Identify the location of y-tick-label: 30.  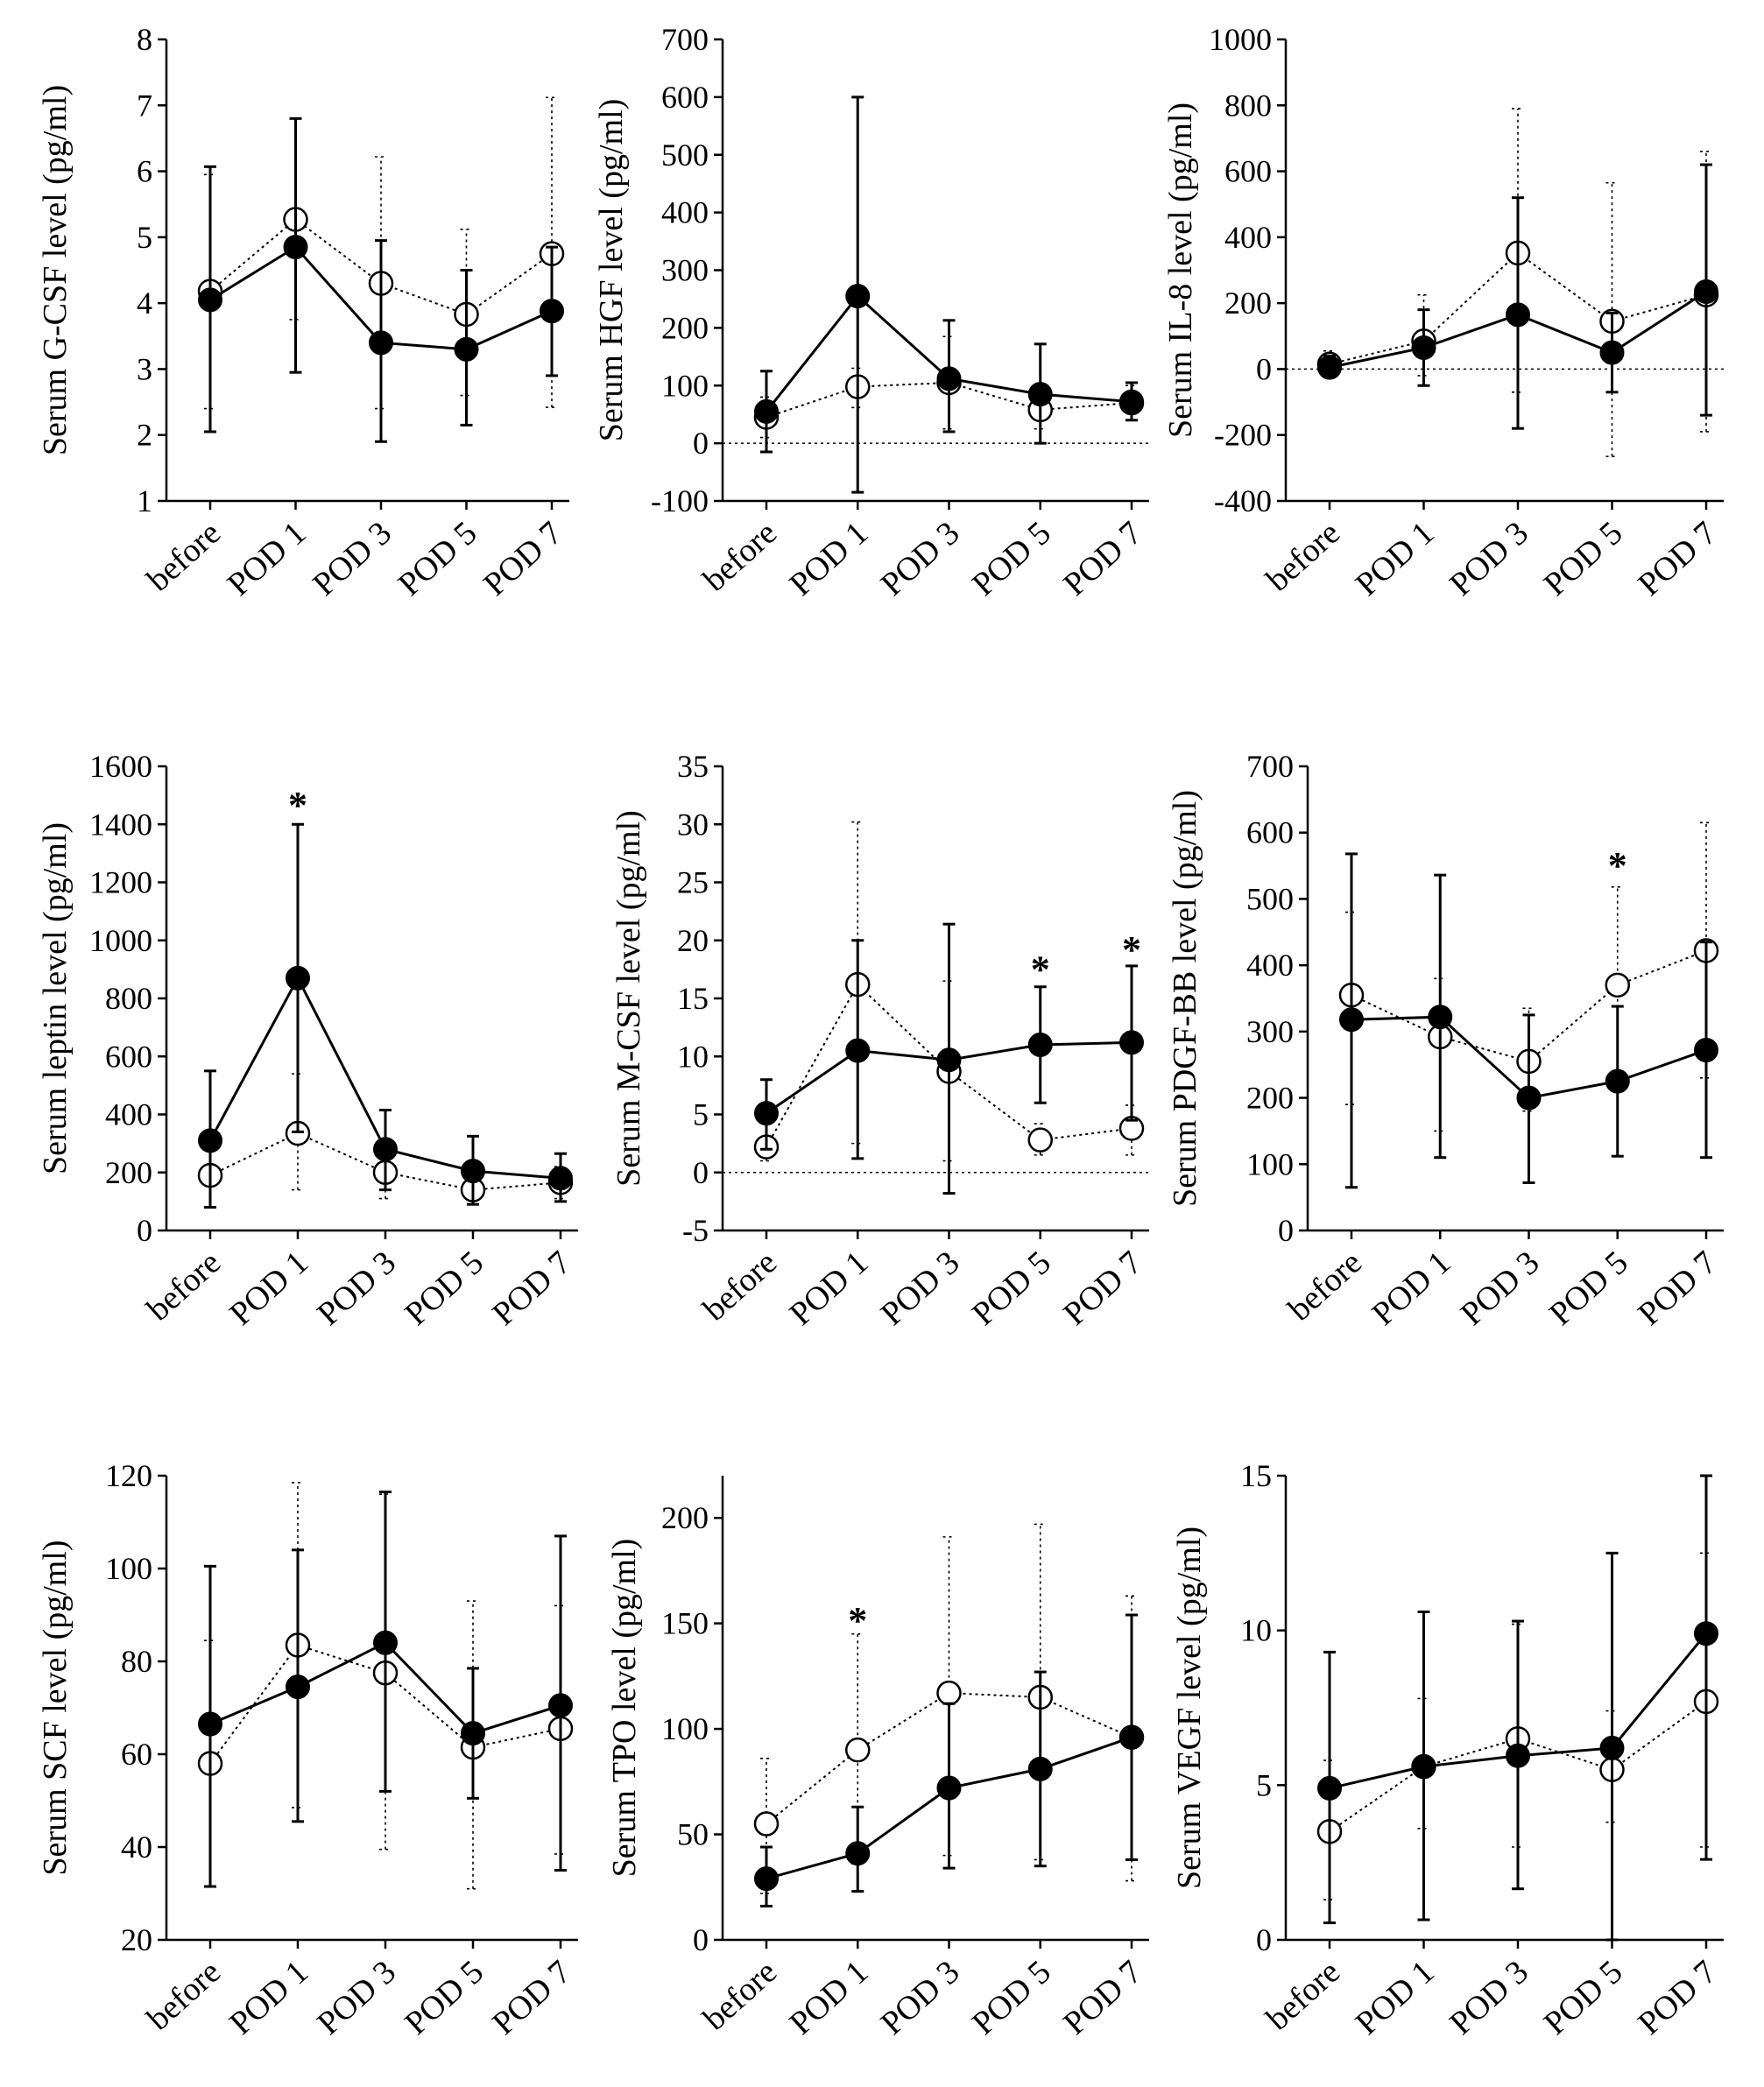
(693, 824).